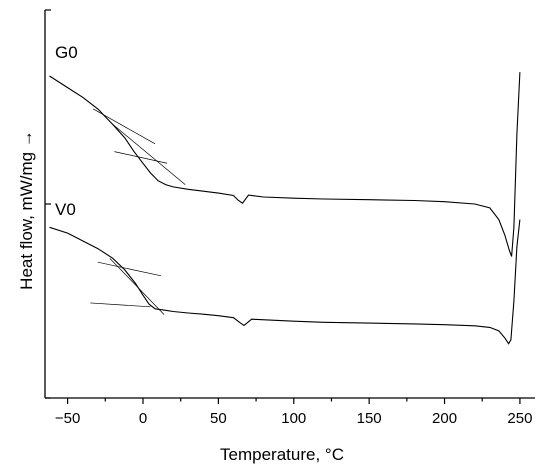 Image resolution: width=550 pixels, height=470 pixels. Describe the element at coordinates (65, 209) in the screenshot. I see `curve-label-v0: V0` at that location.